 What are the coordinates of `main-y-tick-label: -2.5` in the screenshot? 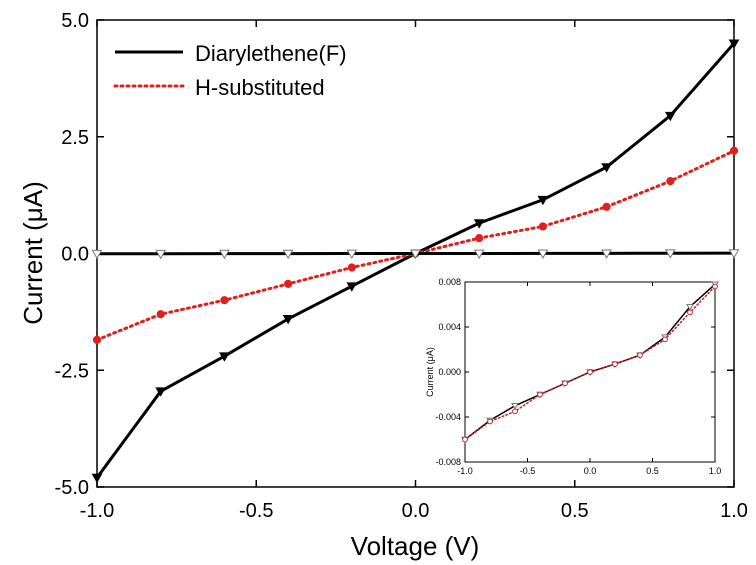 It's located at (72, 371).